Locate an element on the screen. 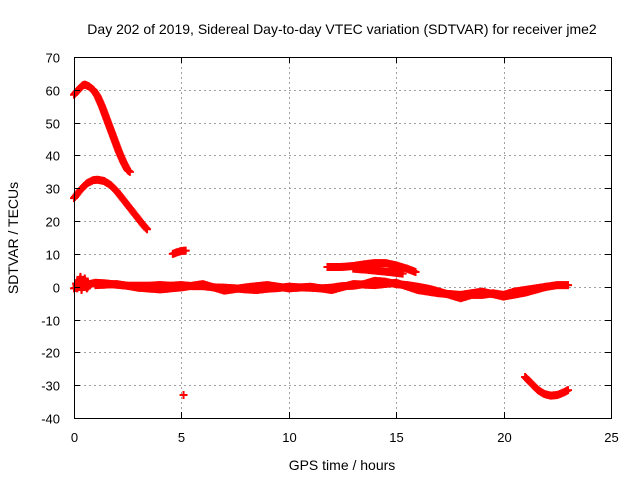  y-tick-label: -30 is located at coordinates (50, 386).